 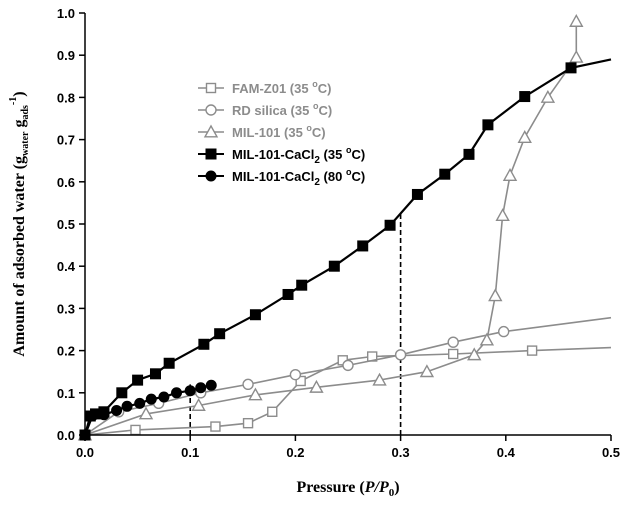 I want to click on legend-entry: FAM-Z01 (35 oC), so click(x=264, y=87).